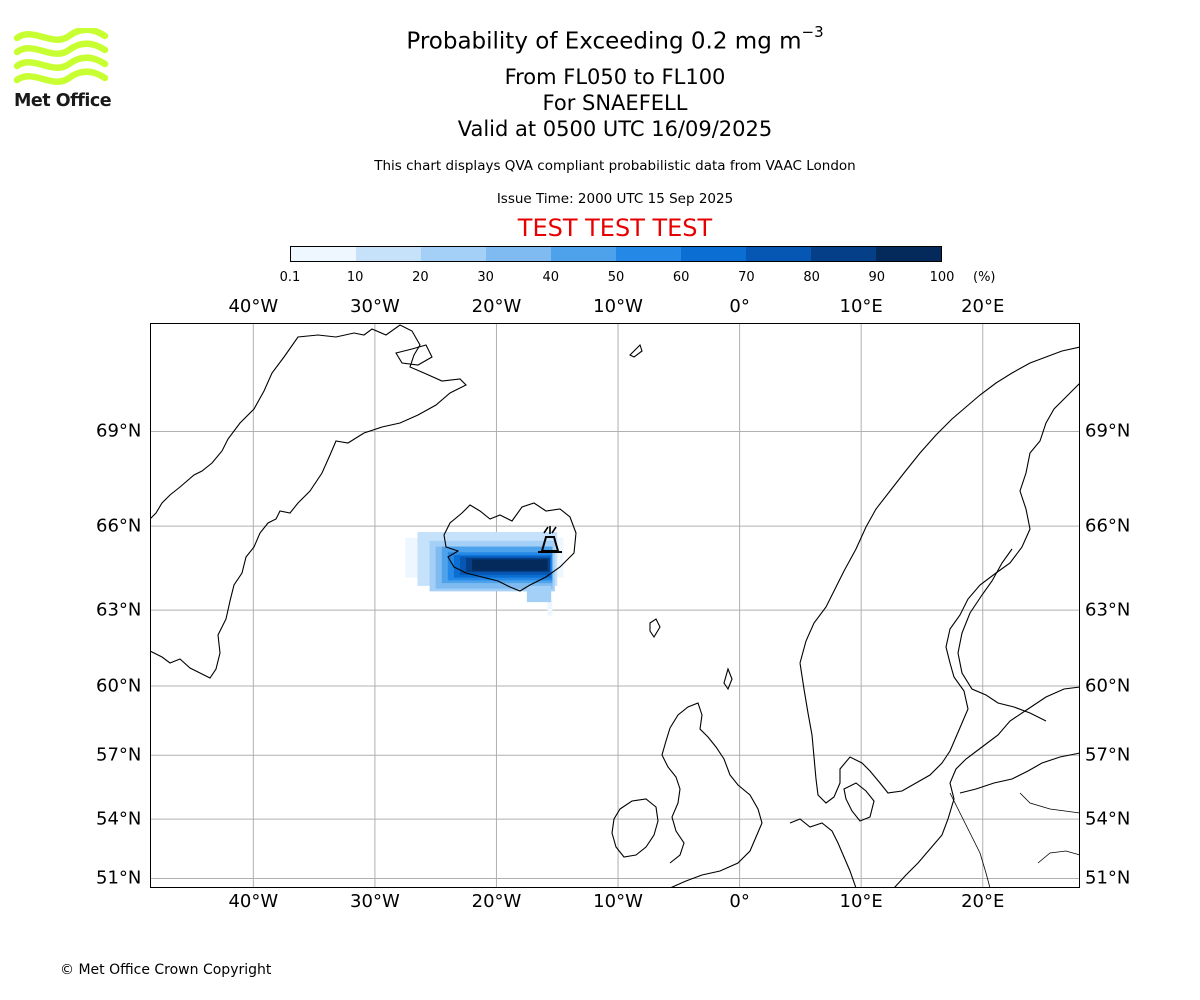 The image size is (1200, 1000). I want to click on volcano-marker, so click(550, 539).